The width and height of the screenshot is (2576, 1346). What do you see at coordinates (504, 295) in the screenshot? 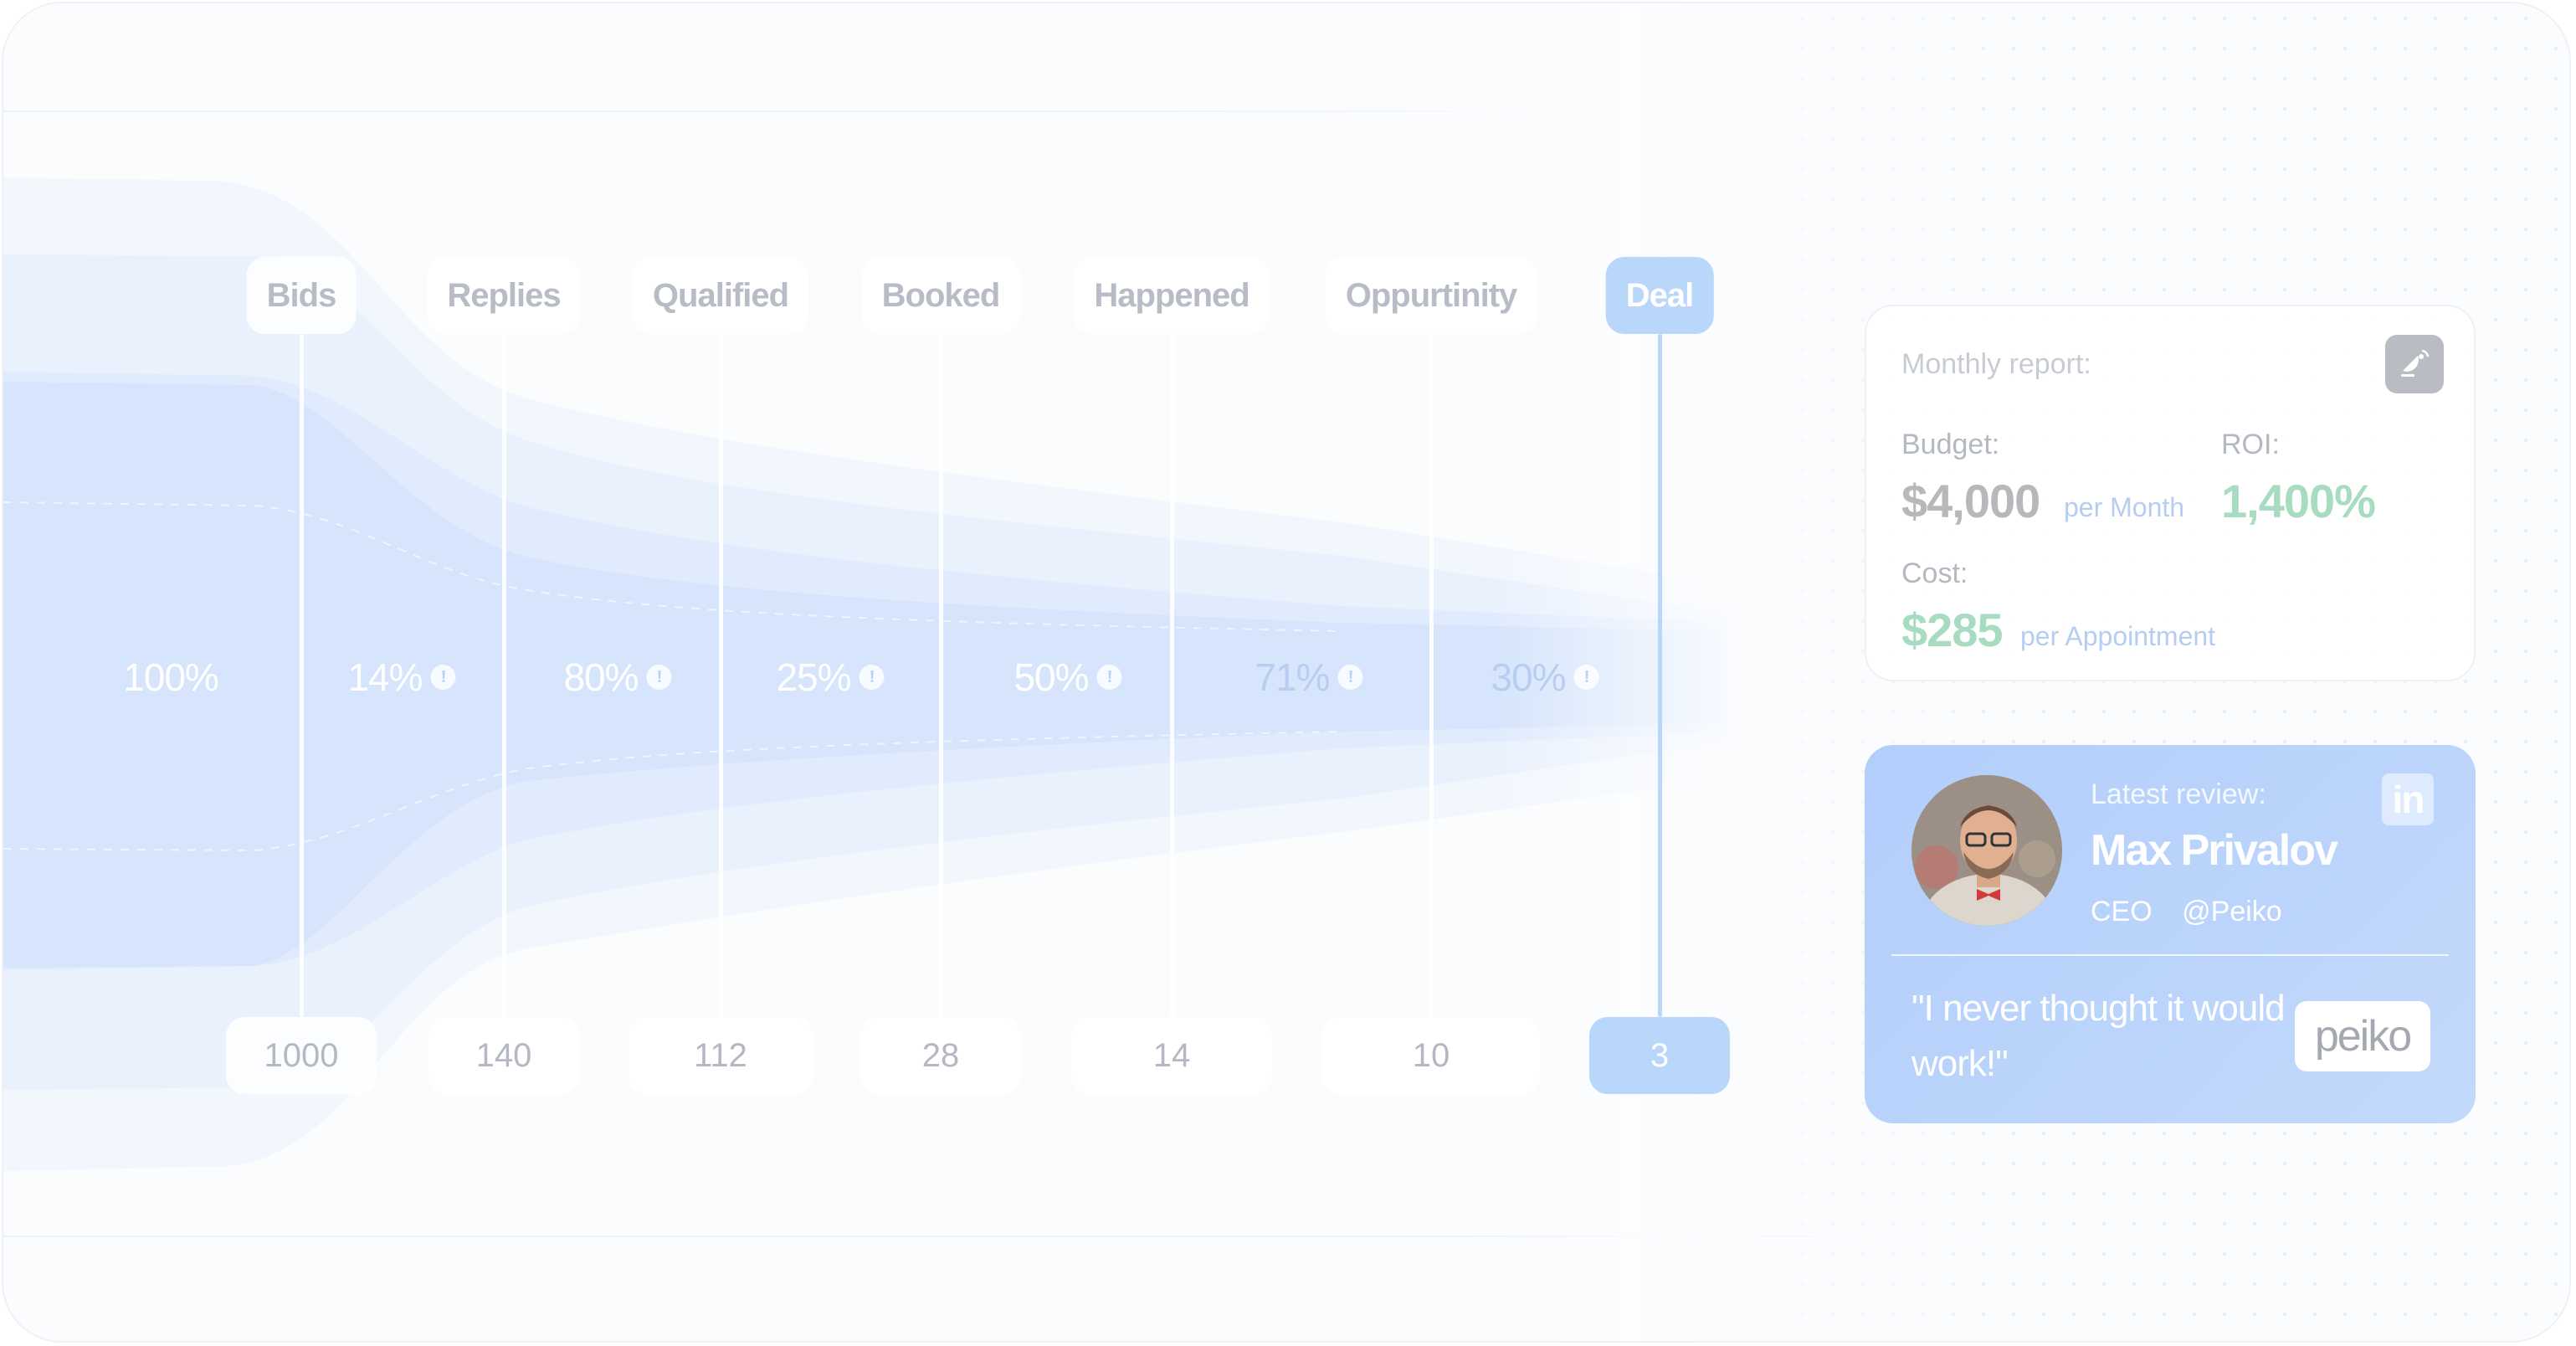
I see `stage-label-replies: Replies` at bounding box center [504, 295].